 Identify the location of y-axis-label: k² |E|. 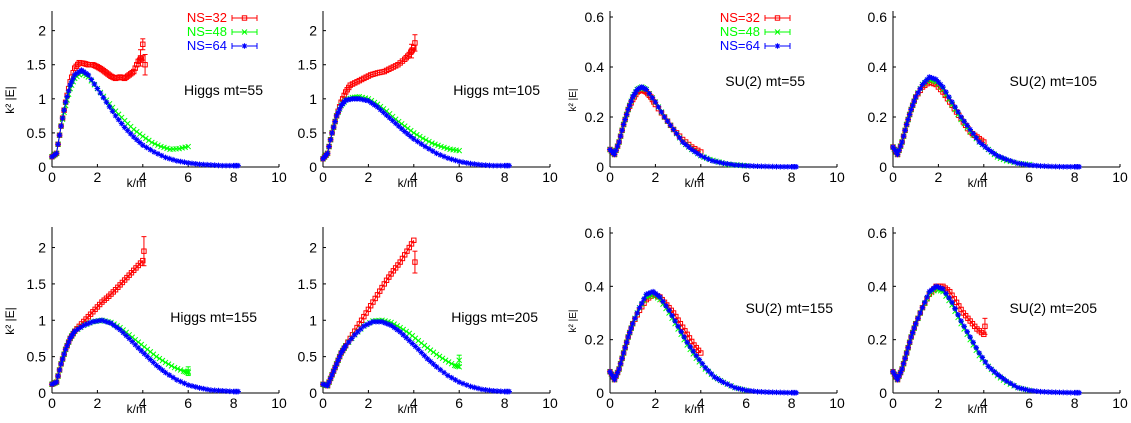
(573, 321).